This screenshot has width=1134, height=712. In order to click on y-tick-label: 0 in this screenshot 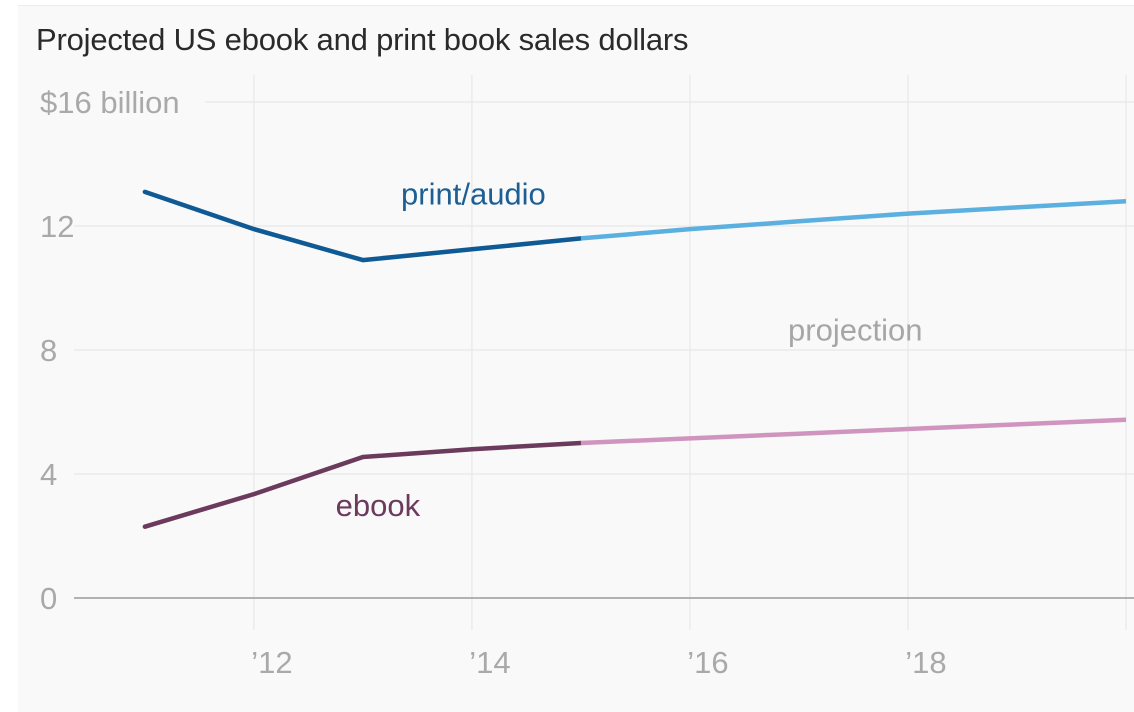, I will do `click(48, 598)`.